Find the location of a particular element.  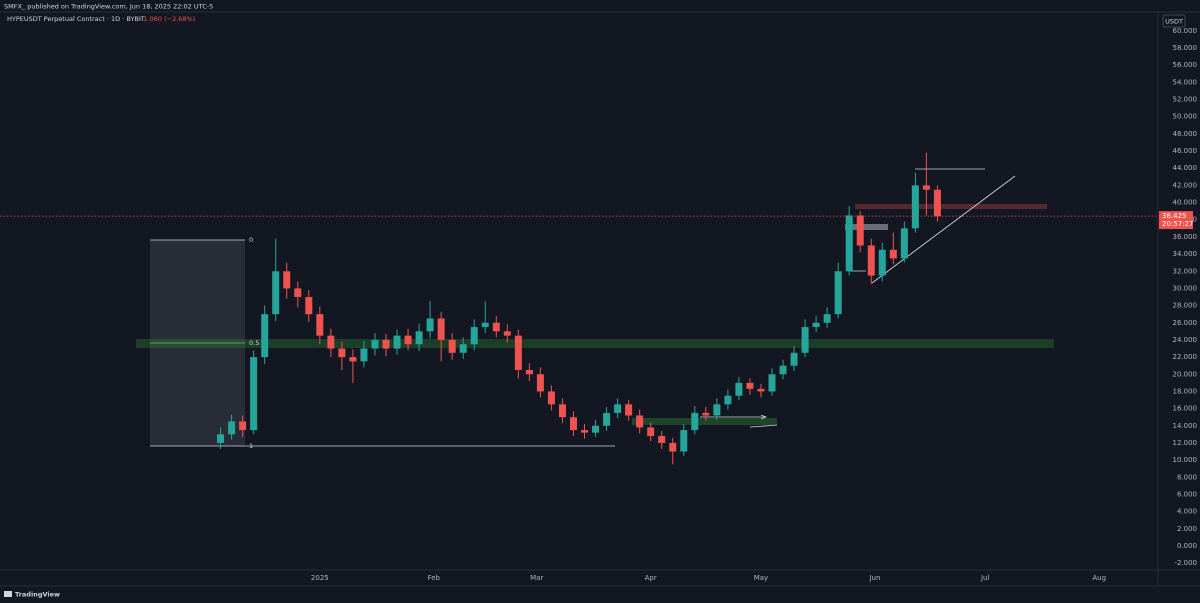

y-tick-label: 52.000 is located at coordinates (1185, 100).